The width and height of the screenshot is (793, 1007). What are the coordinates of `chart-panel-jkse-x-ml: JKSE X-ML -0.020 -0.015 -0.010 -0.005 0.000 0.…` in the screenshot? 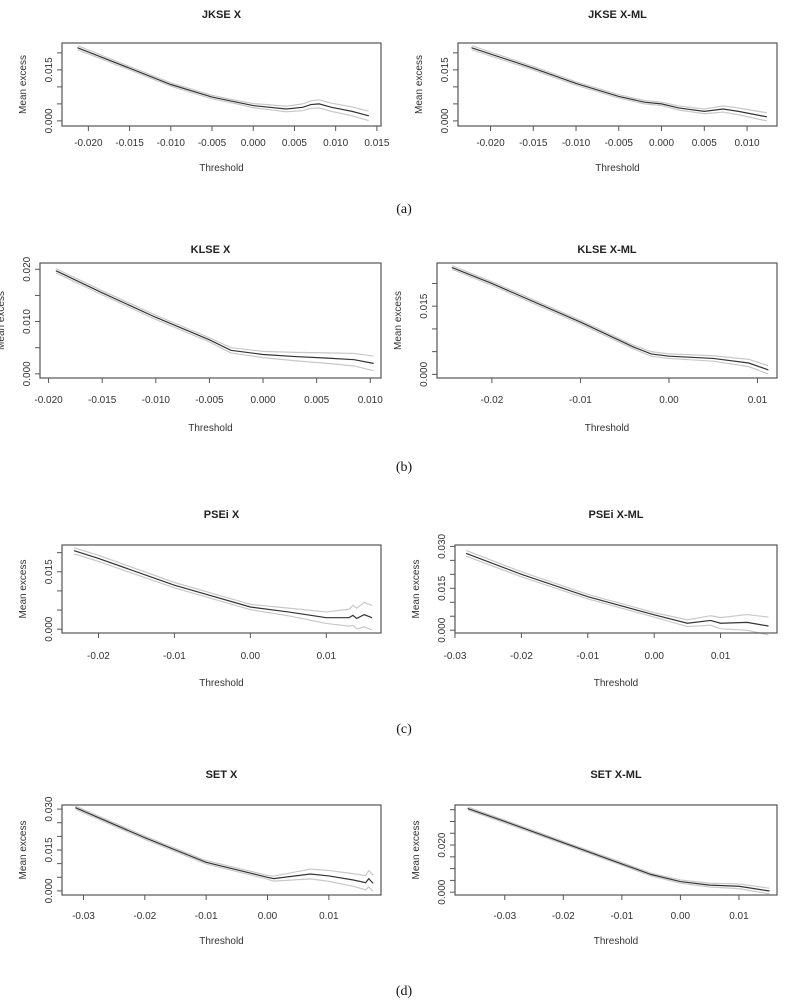 It's located at (596, 91).